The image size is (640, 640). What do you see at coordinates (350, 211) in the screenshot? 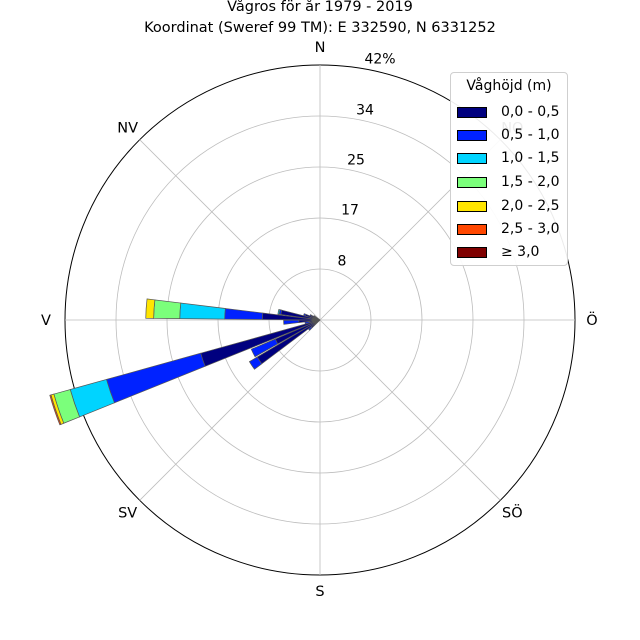
I see `radial-tick-label: 17` at bounding box center [350, 211].